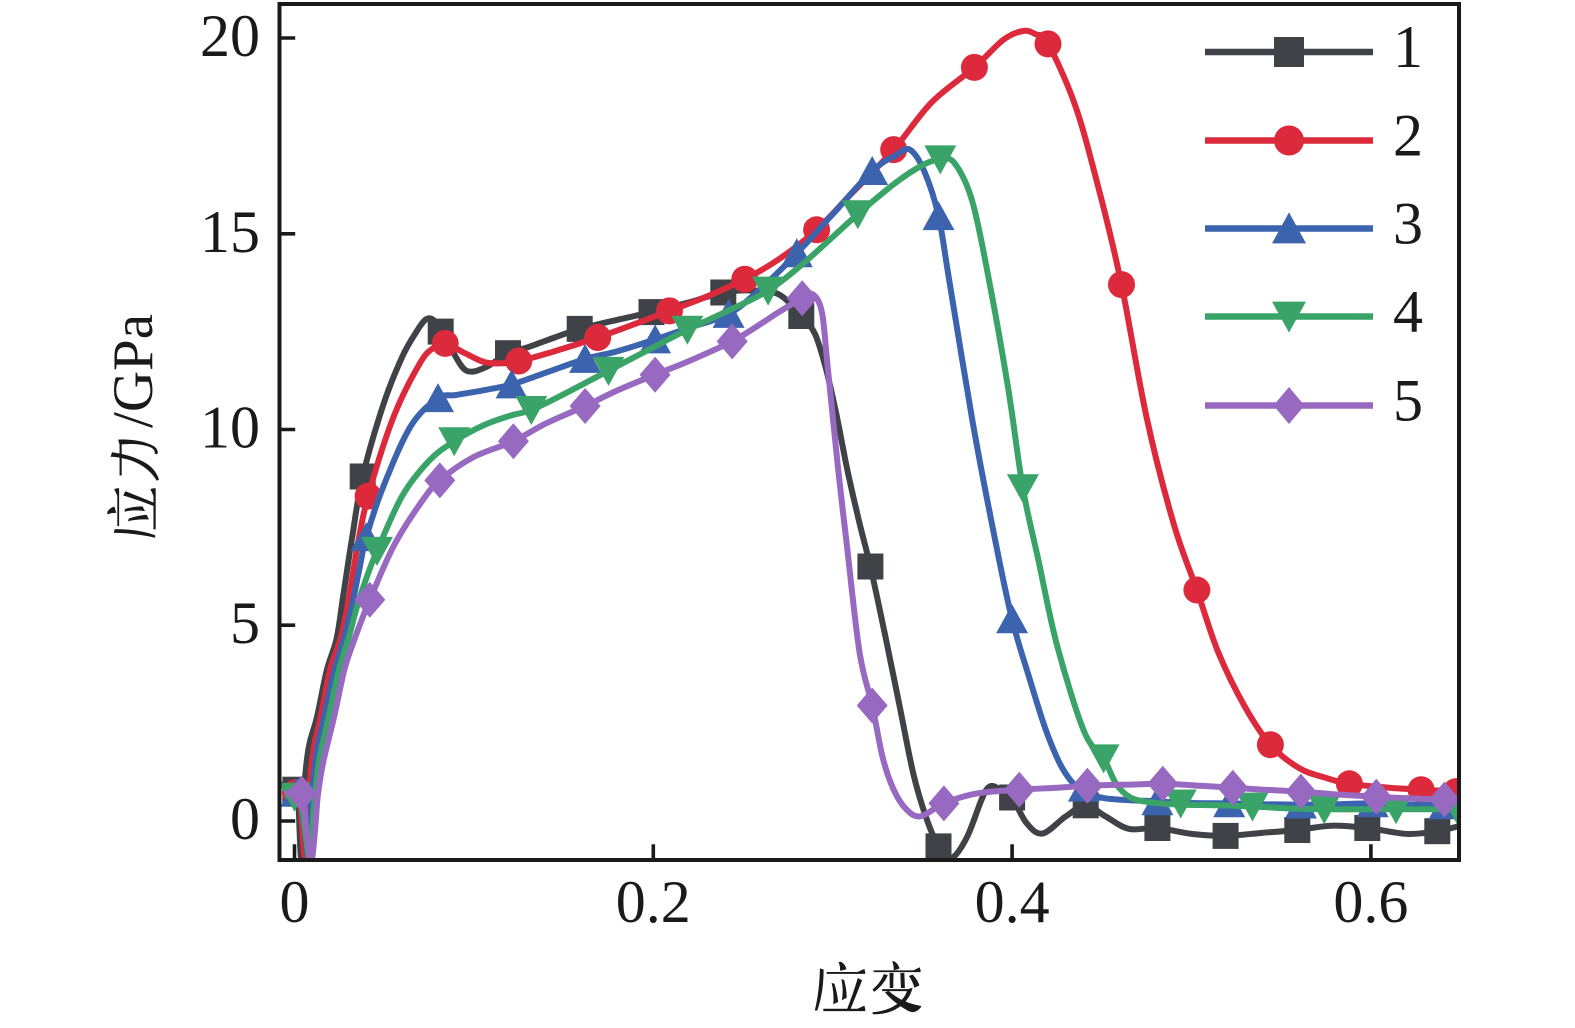  I want to click on svg-text: 10, so click(230, 428).